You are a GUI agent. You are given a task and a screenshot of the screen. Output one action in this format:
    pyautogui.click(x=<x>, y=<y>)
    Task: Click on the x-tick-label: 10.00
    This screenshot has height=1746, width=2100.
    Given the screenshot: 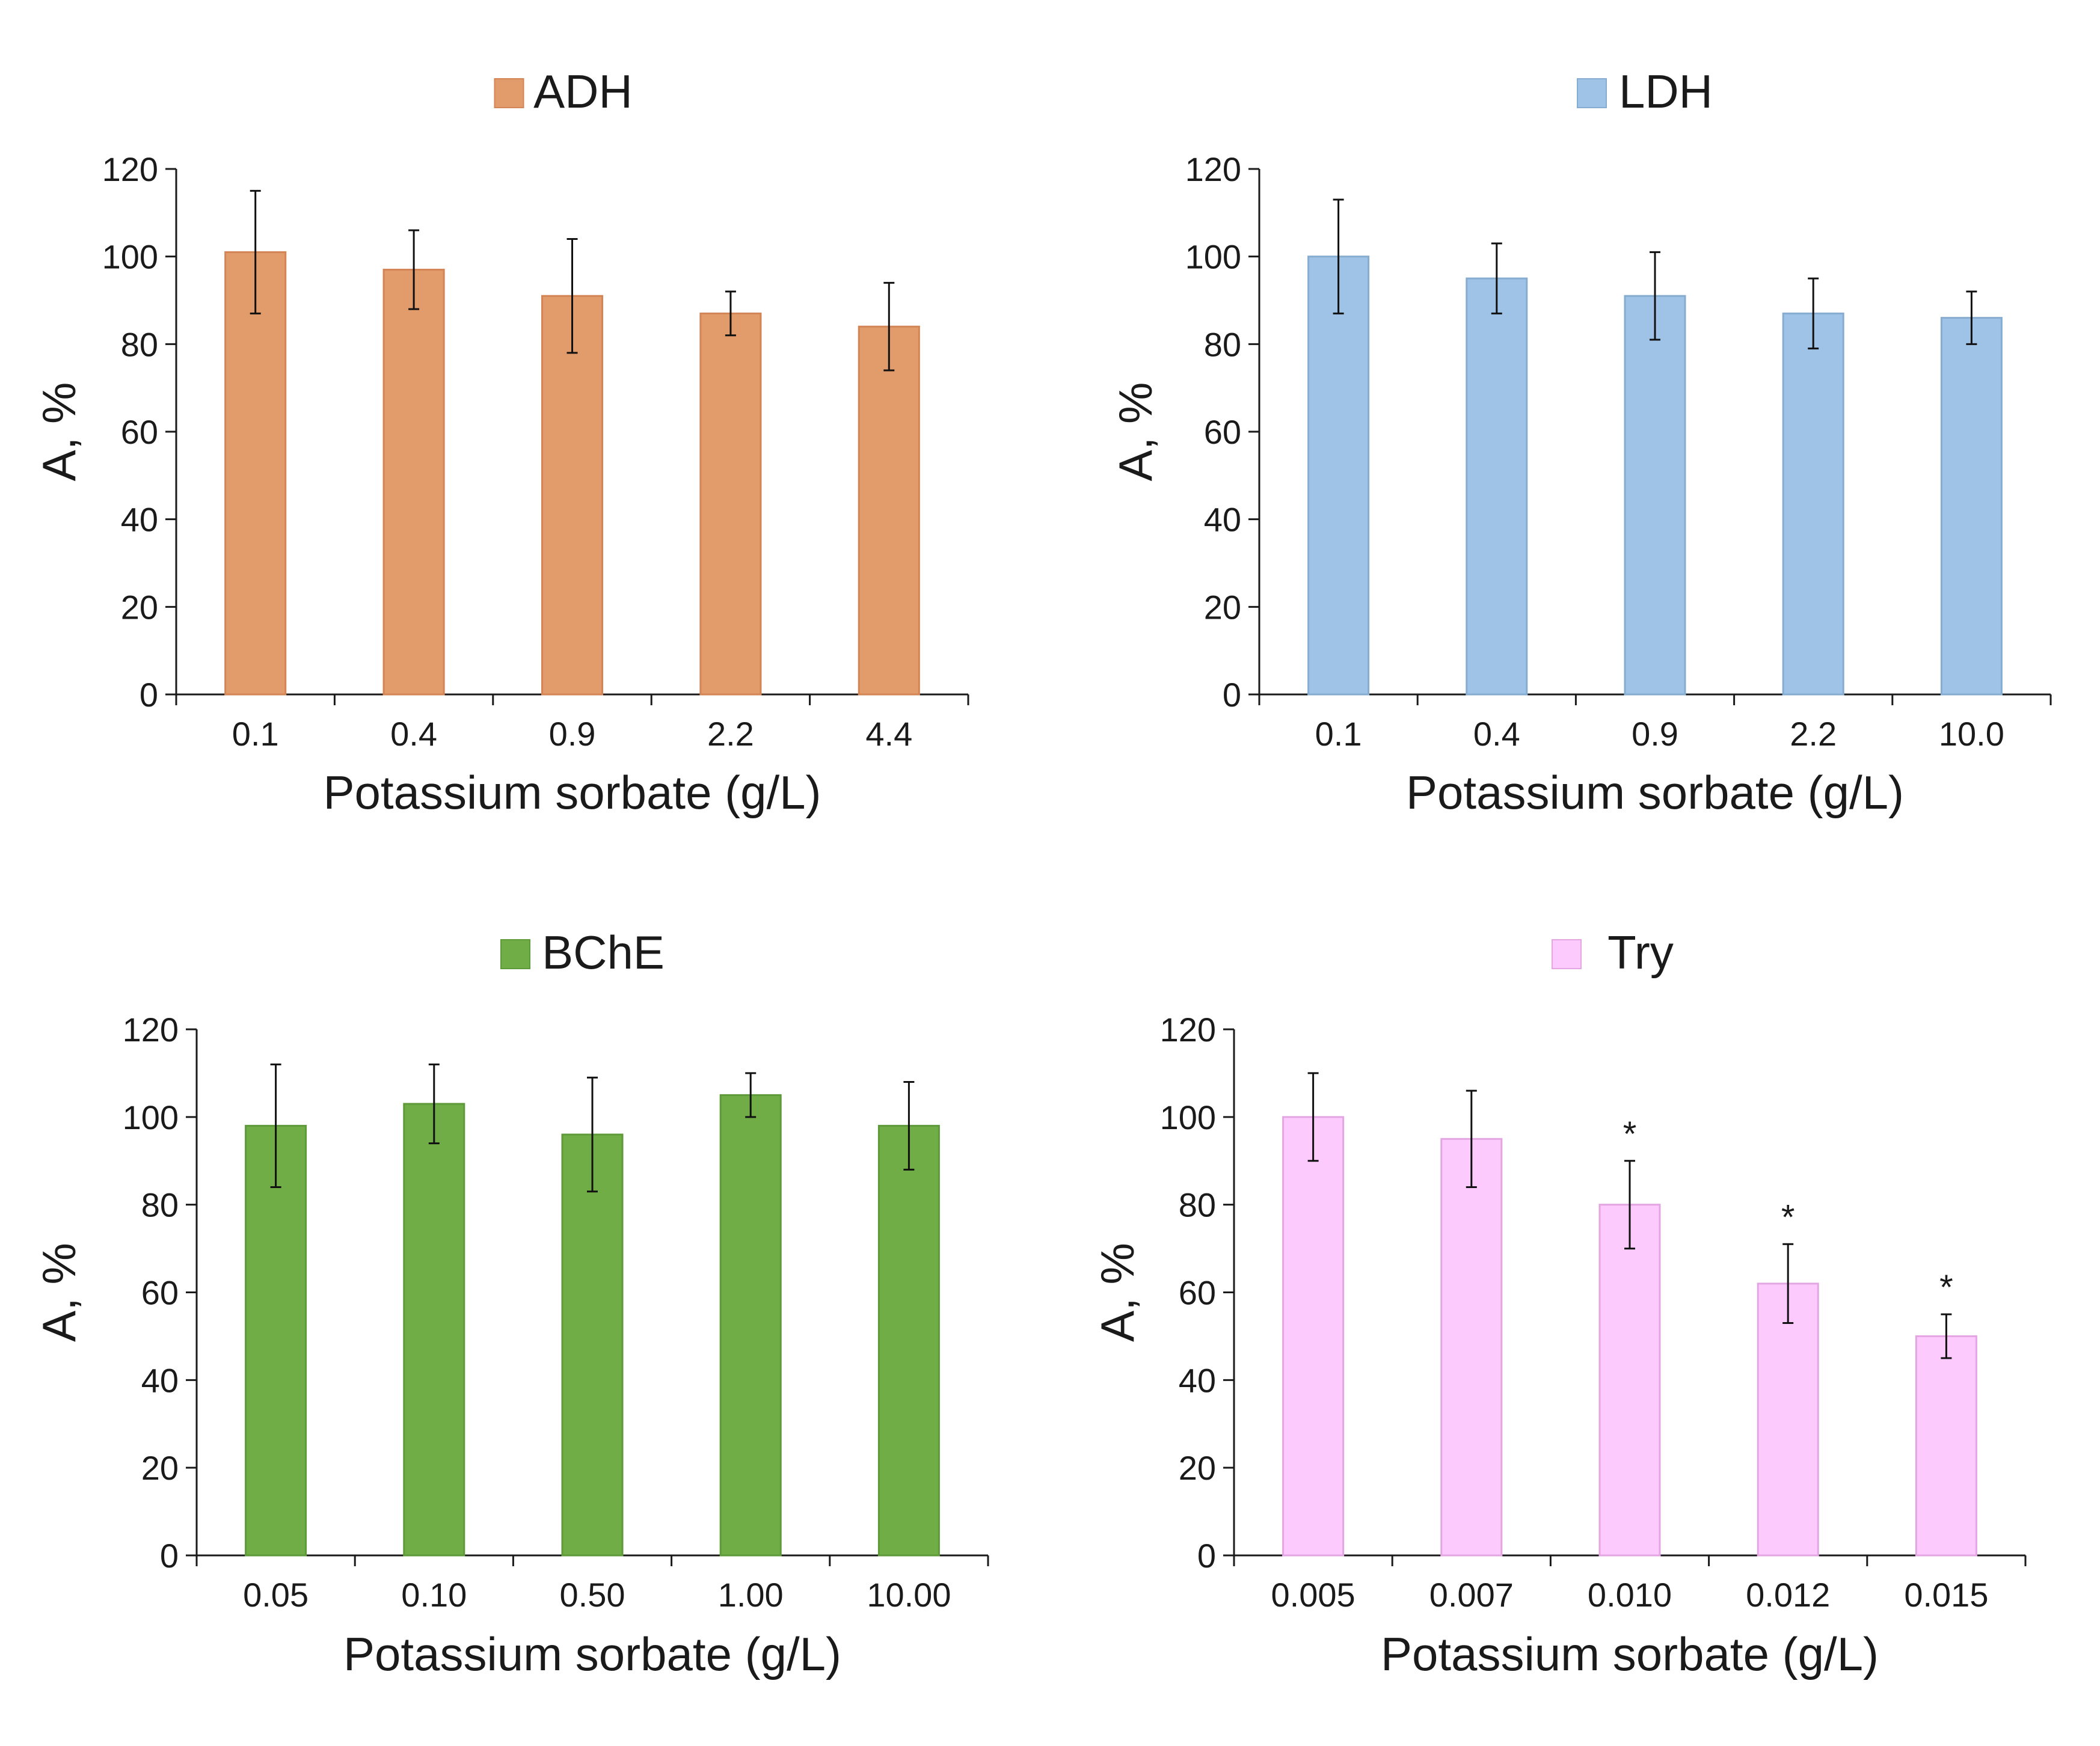 What is the action you would take?
    pyautogui.click(x=909, y=1595)
    